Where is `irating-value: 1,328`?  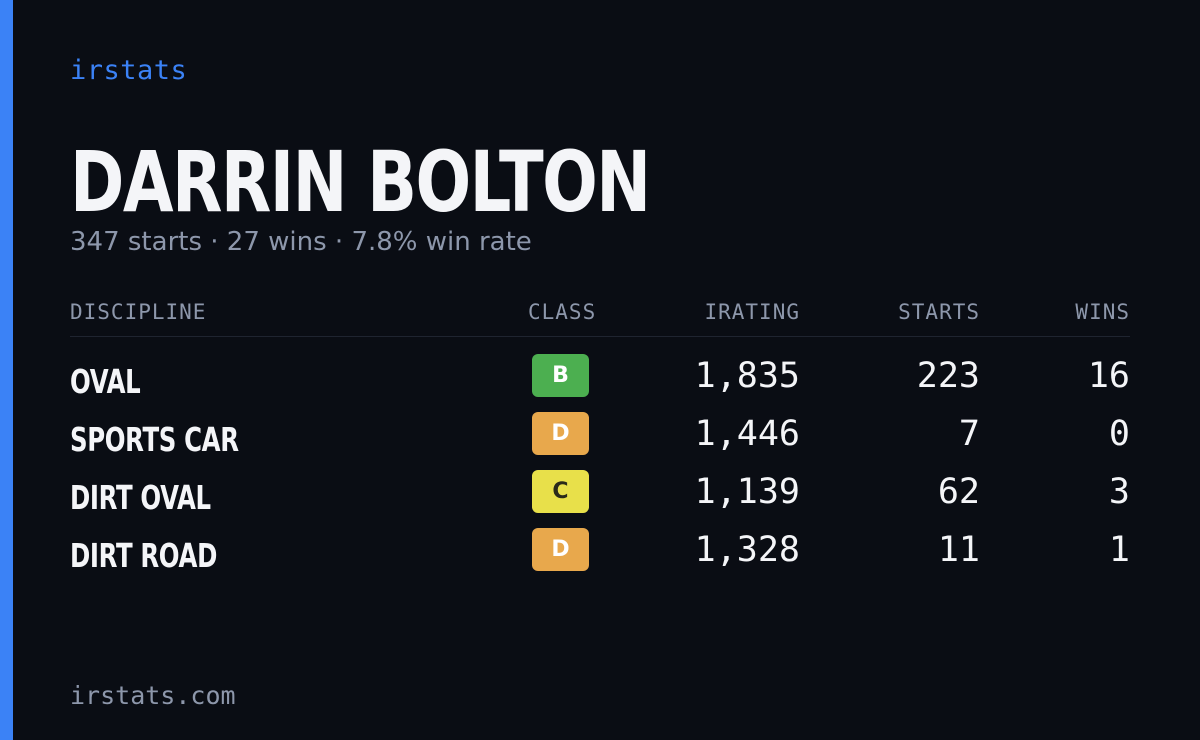
irating-value: 1,328 is located at coordinates (747, 550).